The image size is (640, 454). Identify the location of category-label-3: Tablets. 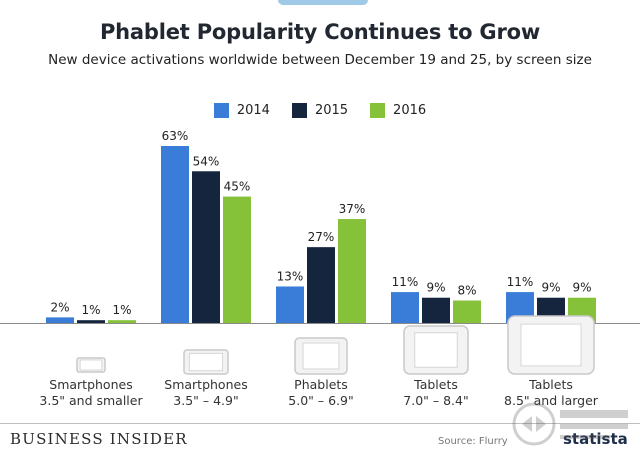
(435, 384).